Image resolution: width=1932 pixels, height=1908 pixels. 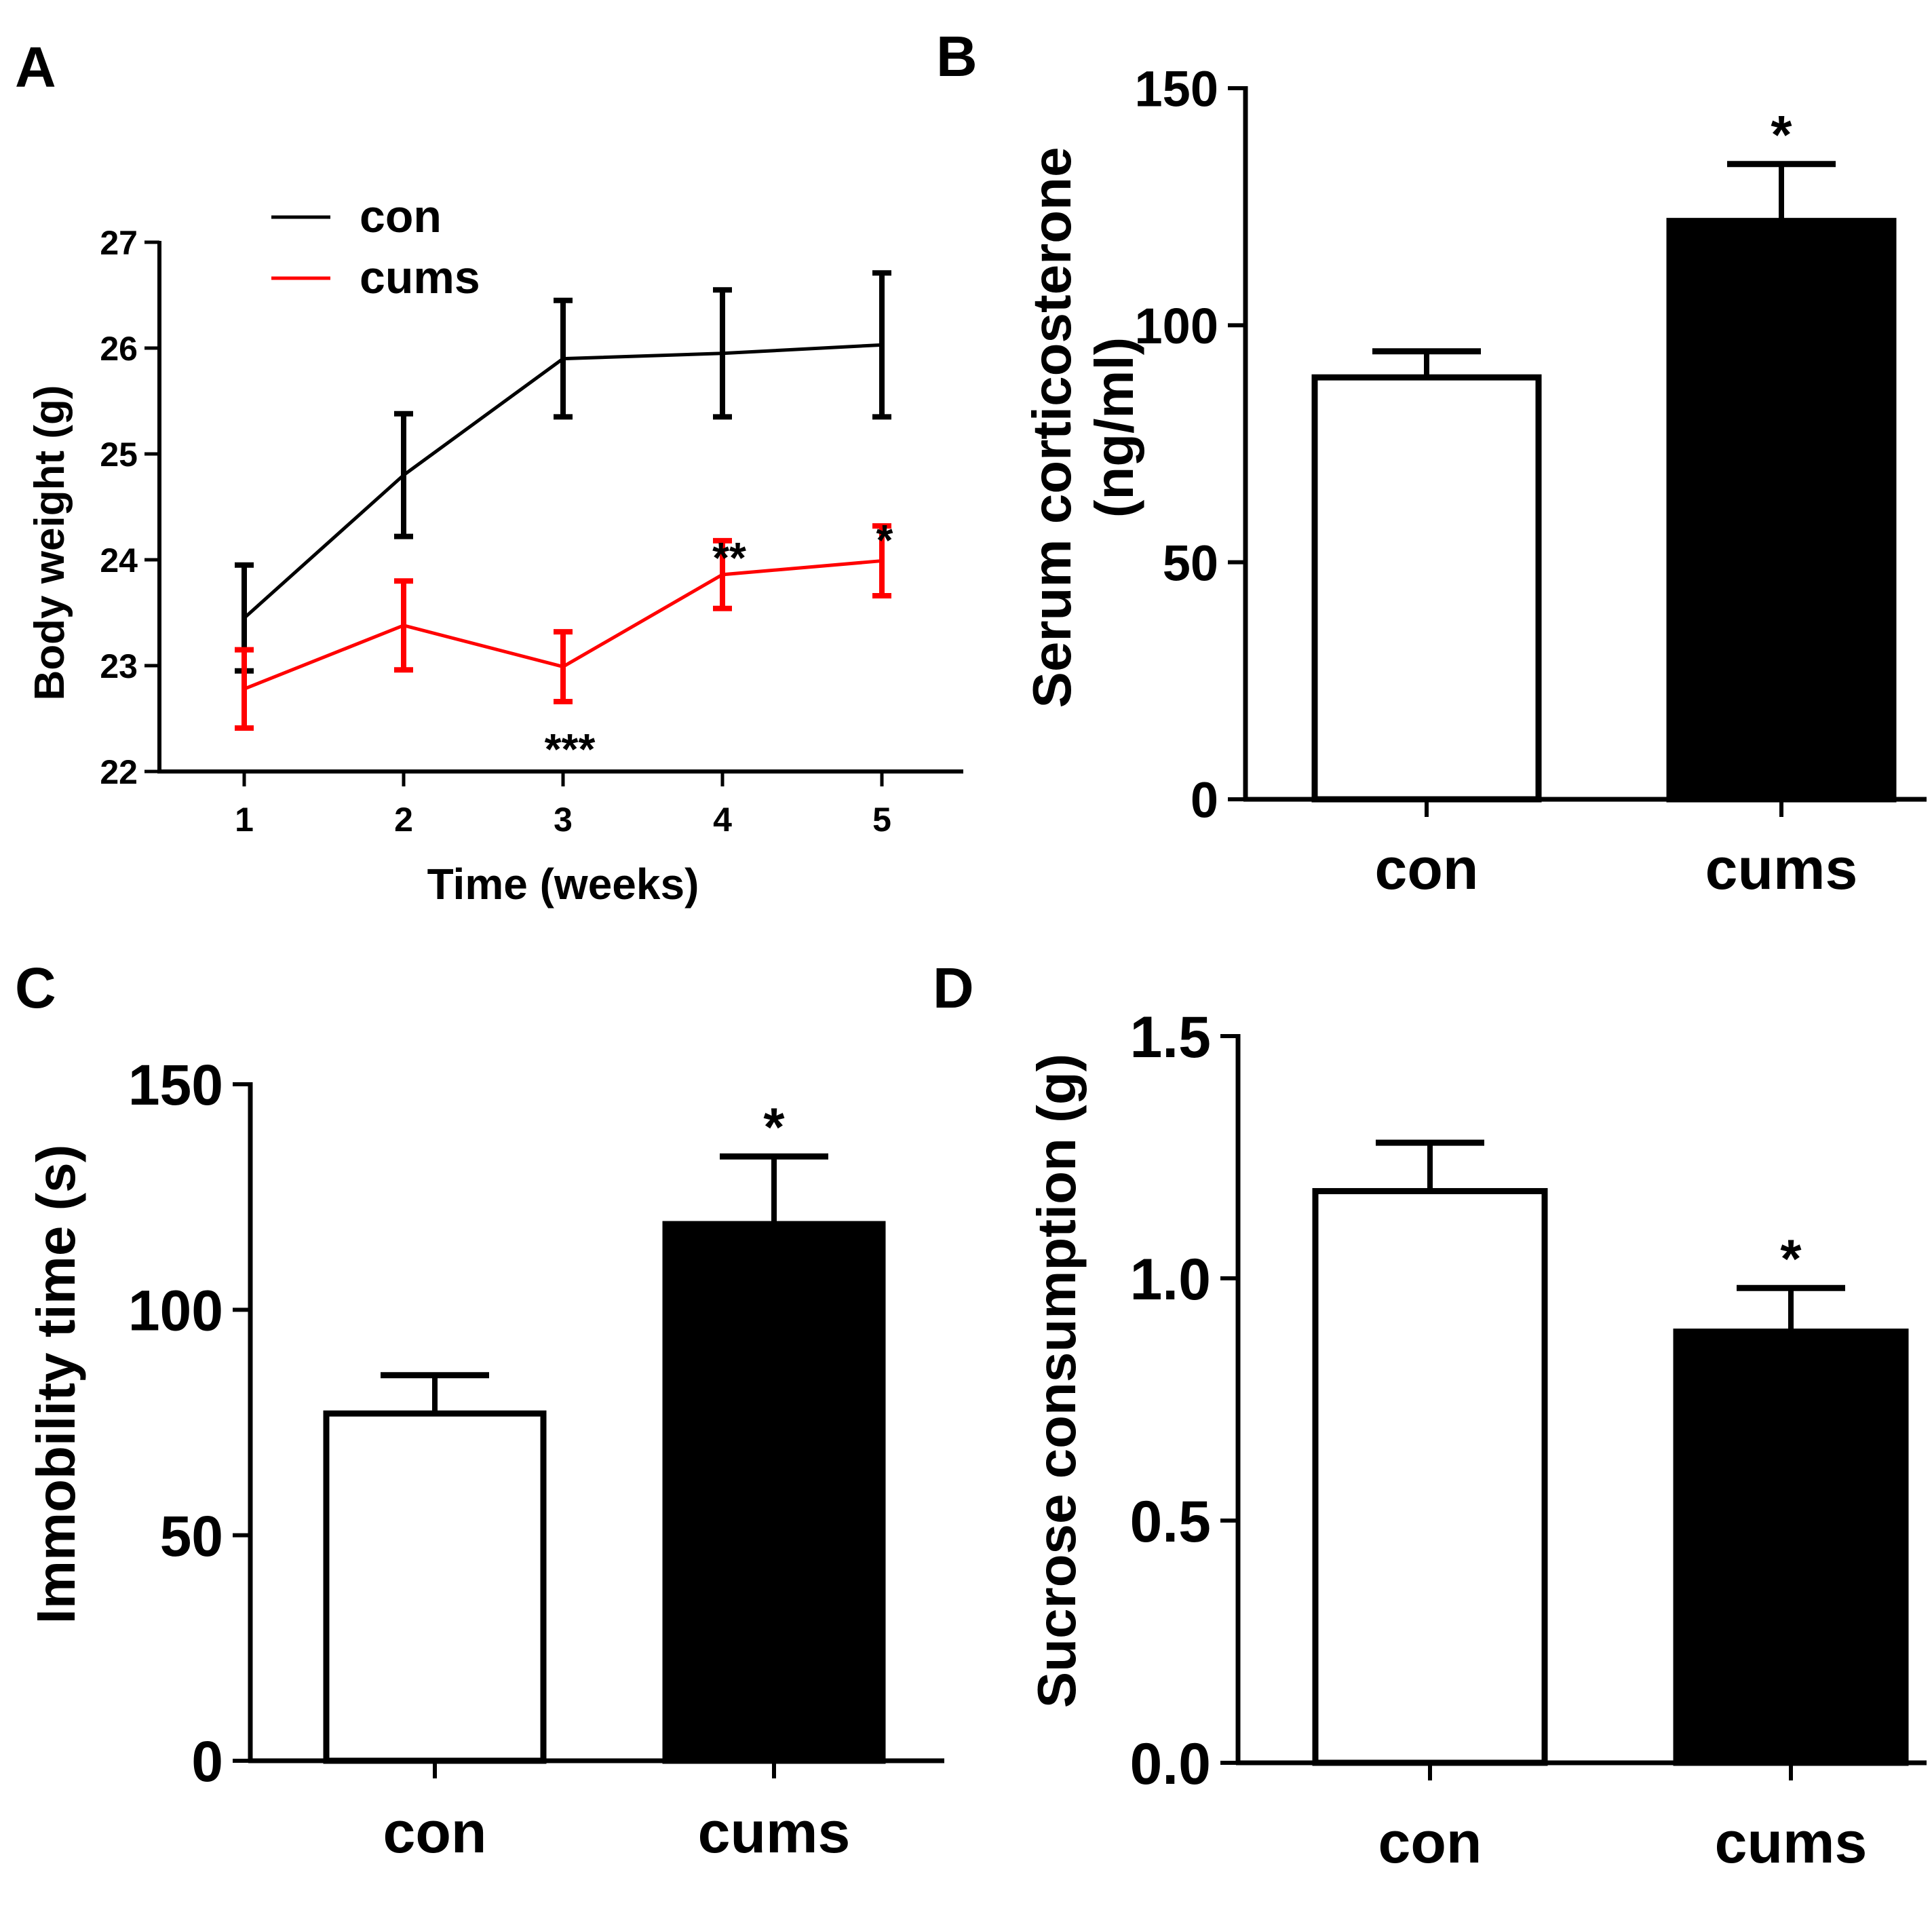 What do you see at coordinates (1430, 1476) in the screenshot?
I see `panel-d-bar-con` at bounding box center [1430, 1476].